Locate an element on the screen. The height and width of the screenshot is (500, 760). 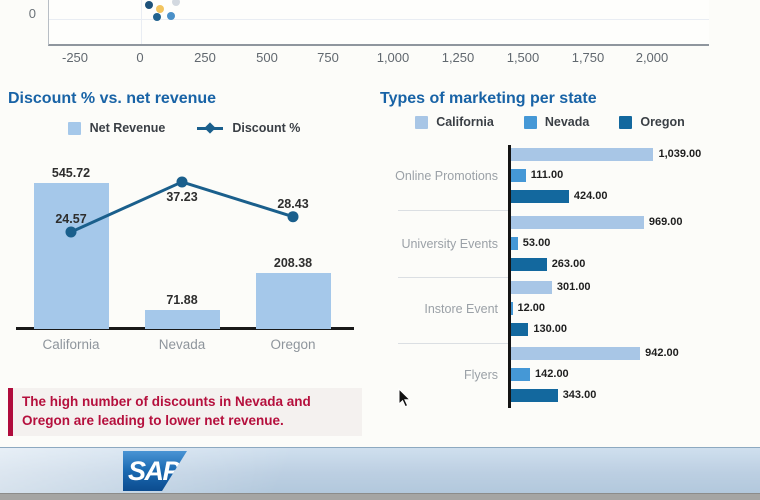
footer-bottom-strip is located at coordinates (380, 496).